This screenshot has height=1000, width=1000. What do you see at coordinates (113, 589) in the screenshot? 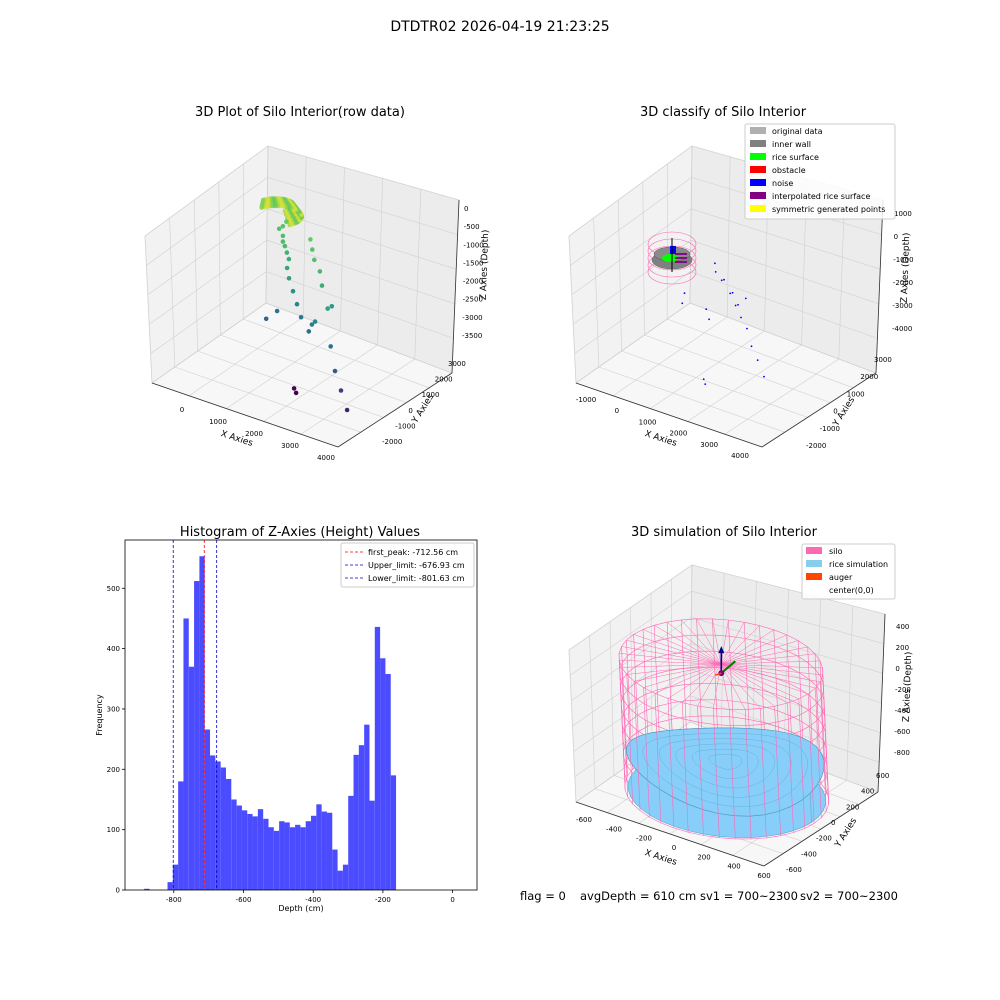
I see `hist-y-tick-label: 500` at bounding box center [113, 589].